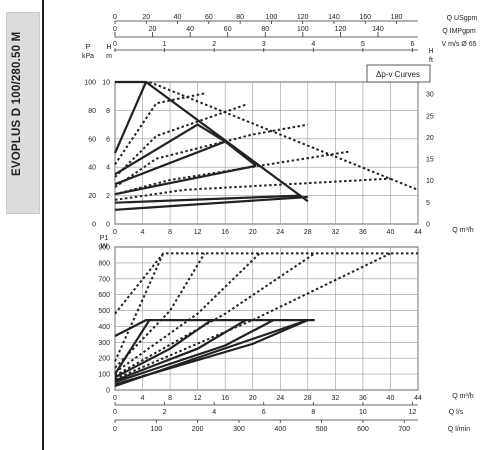 This screenshot has width=500, height=450. What do you see at coordinates (209, 17) in the screenshot?
I see `usgpm-tick: 60` at bounding box center [209, 17].